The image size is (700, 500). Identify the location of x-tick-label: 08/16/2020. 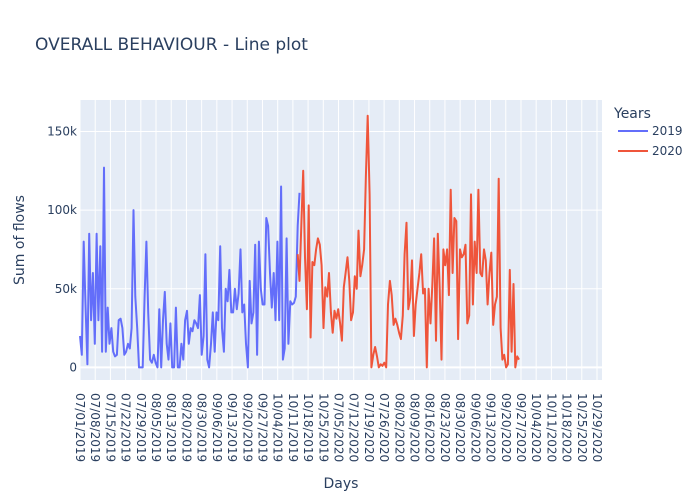
(430, 427).